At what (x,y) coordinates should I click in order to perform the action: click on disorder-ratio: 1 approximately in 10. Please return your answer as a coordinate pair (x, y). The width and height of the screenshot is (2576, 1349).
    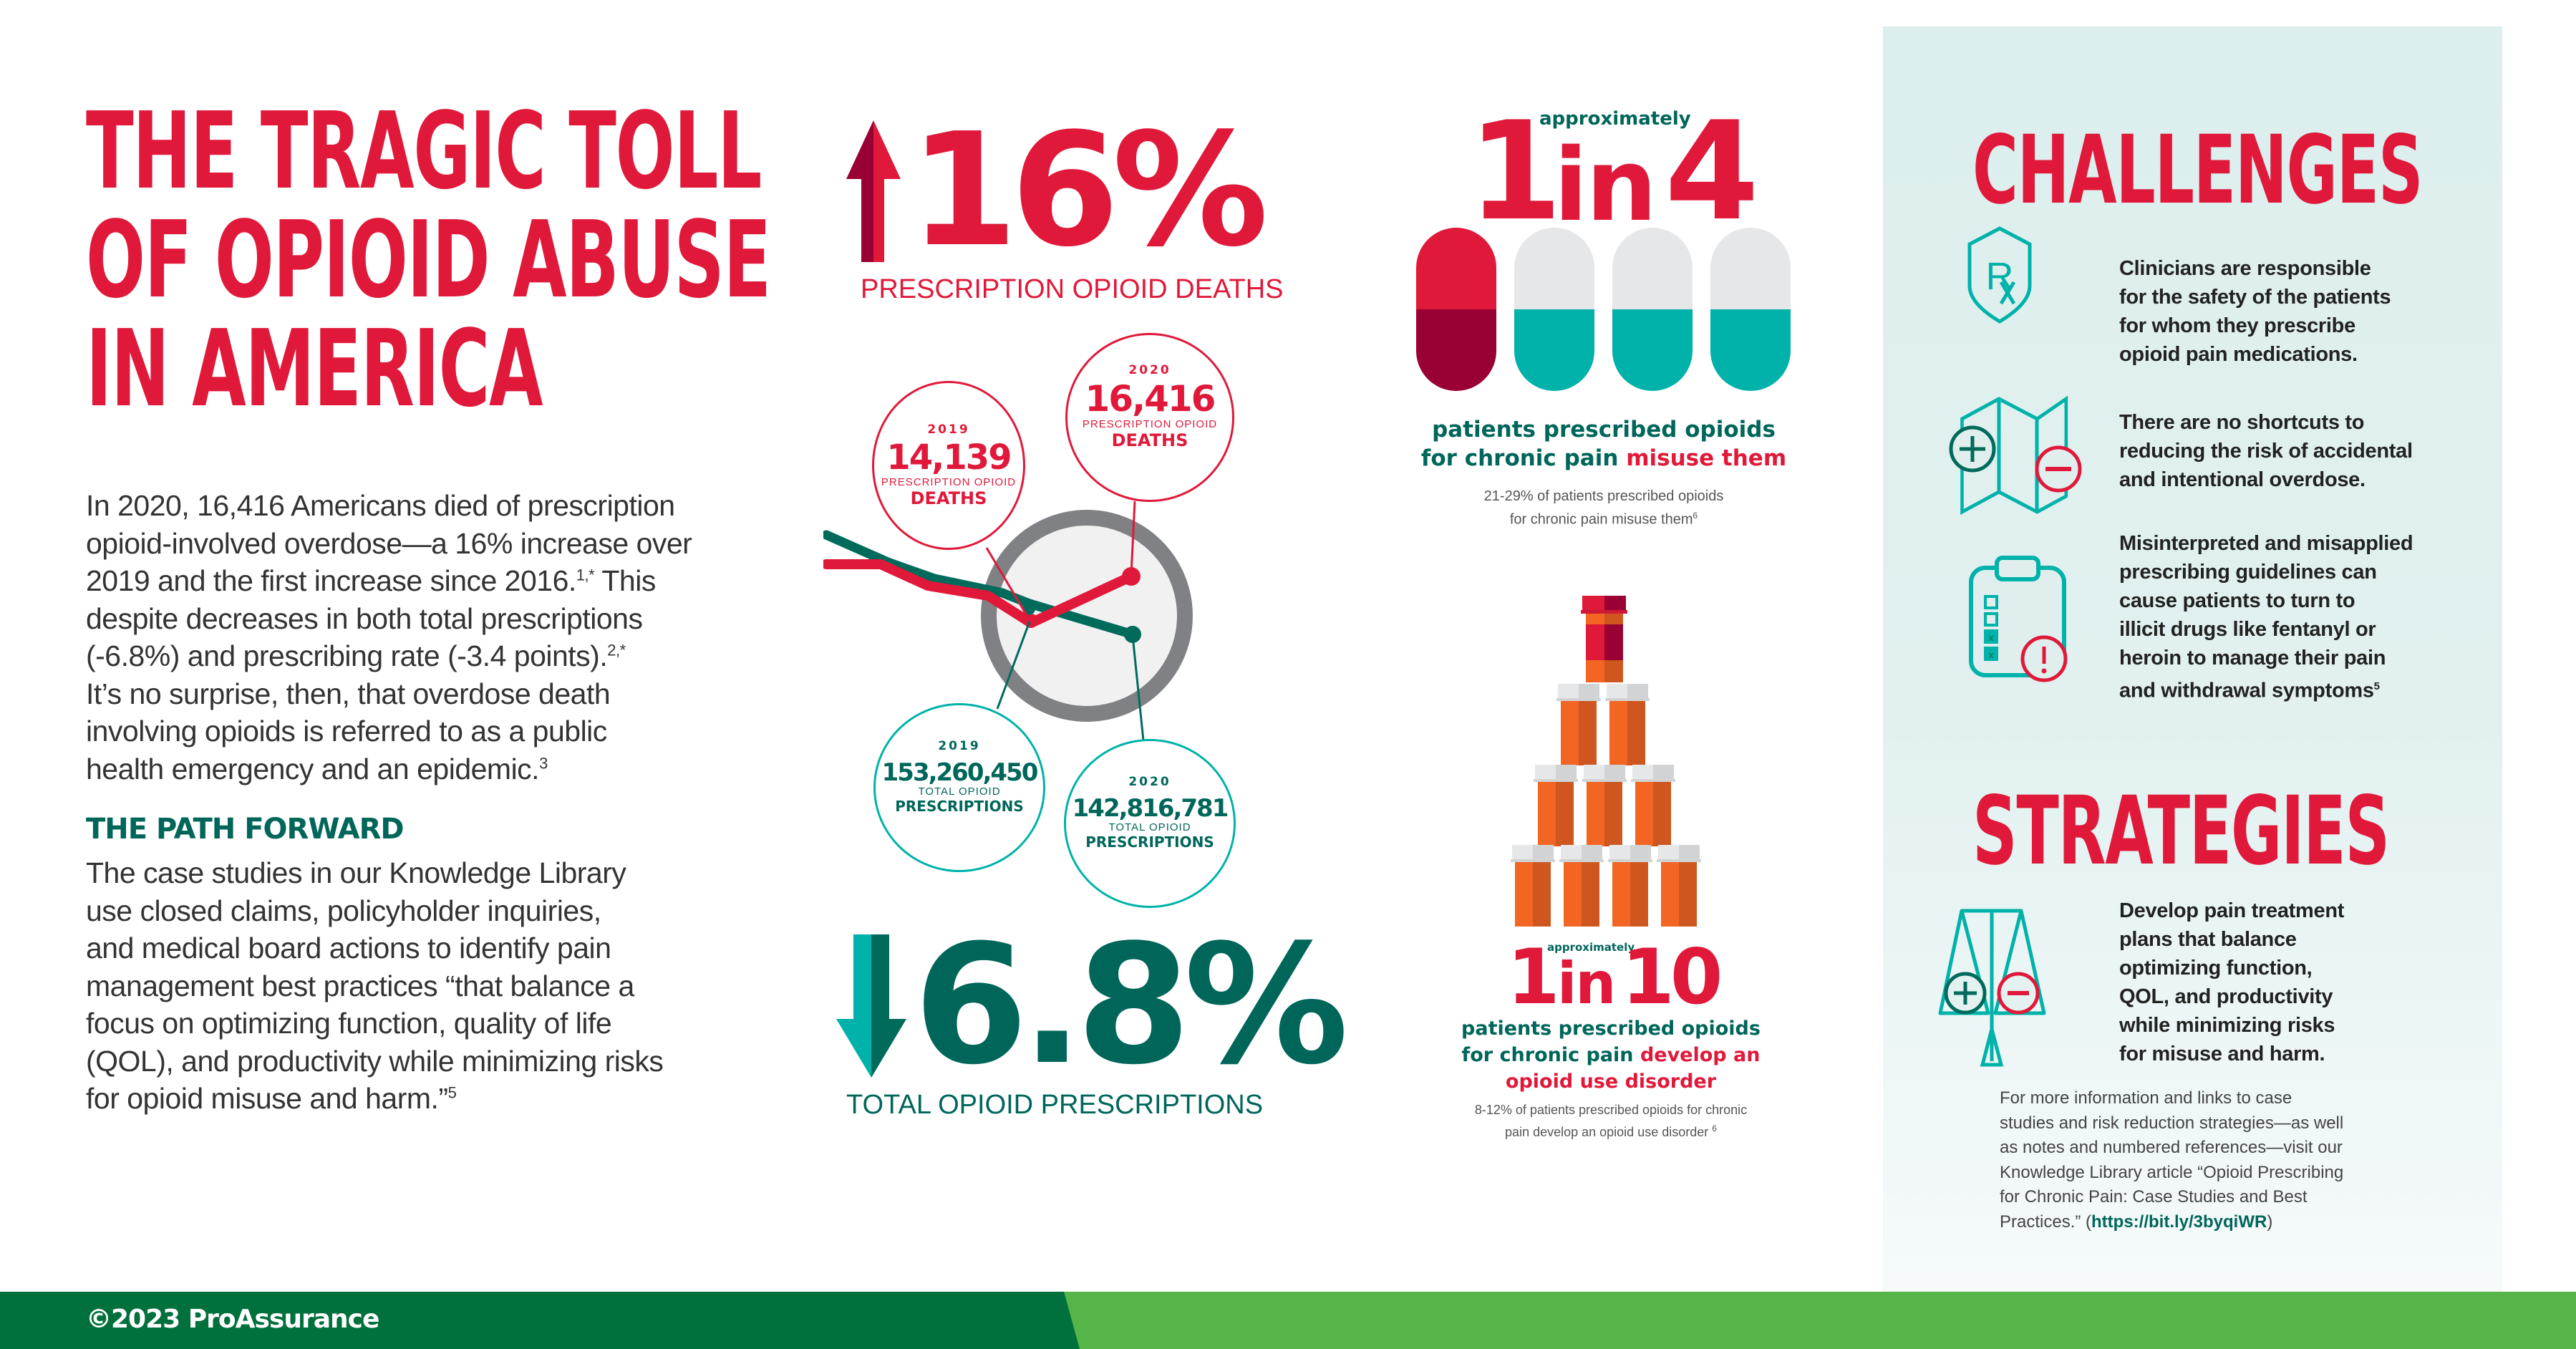
    Looking at the image, I should click on (1615, 978).